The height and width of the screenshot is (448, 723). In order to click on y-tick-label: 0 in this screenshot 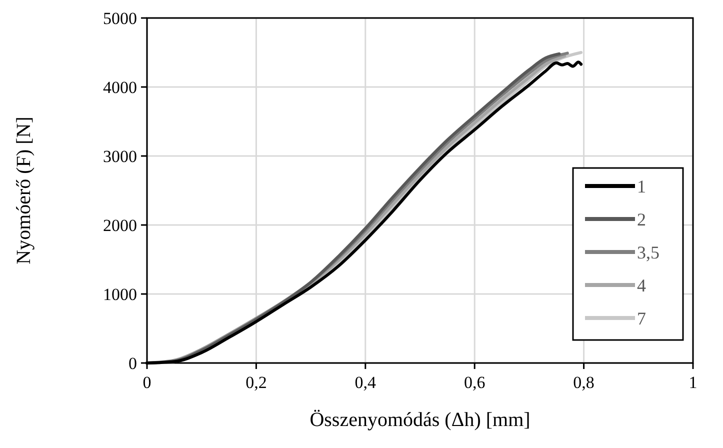, I will do `click(132, 363)`.